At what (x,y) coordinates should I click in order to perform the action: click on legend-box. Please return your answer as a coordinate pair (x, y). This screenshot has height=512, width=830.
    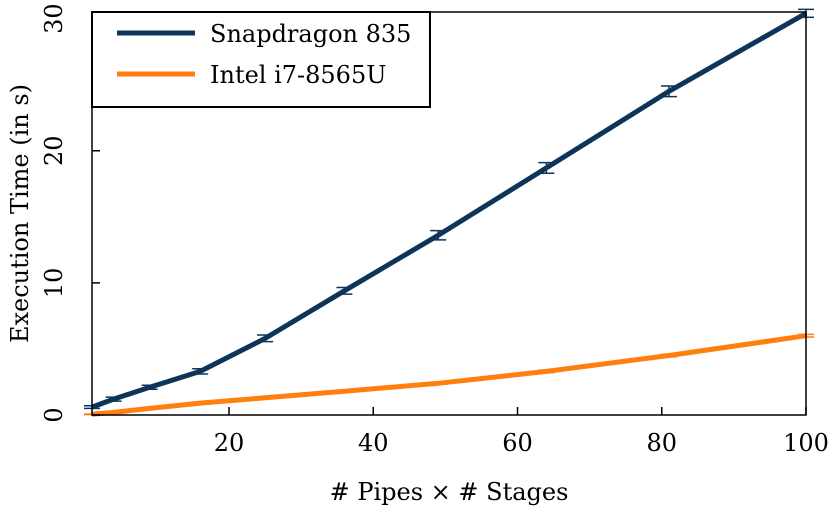
    Looking at the image, I should click on (261, 59).